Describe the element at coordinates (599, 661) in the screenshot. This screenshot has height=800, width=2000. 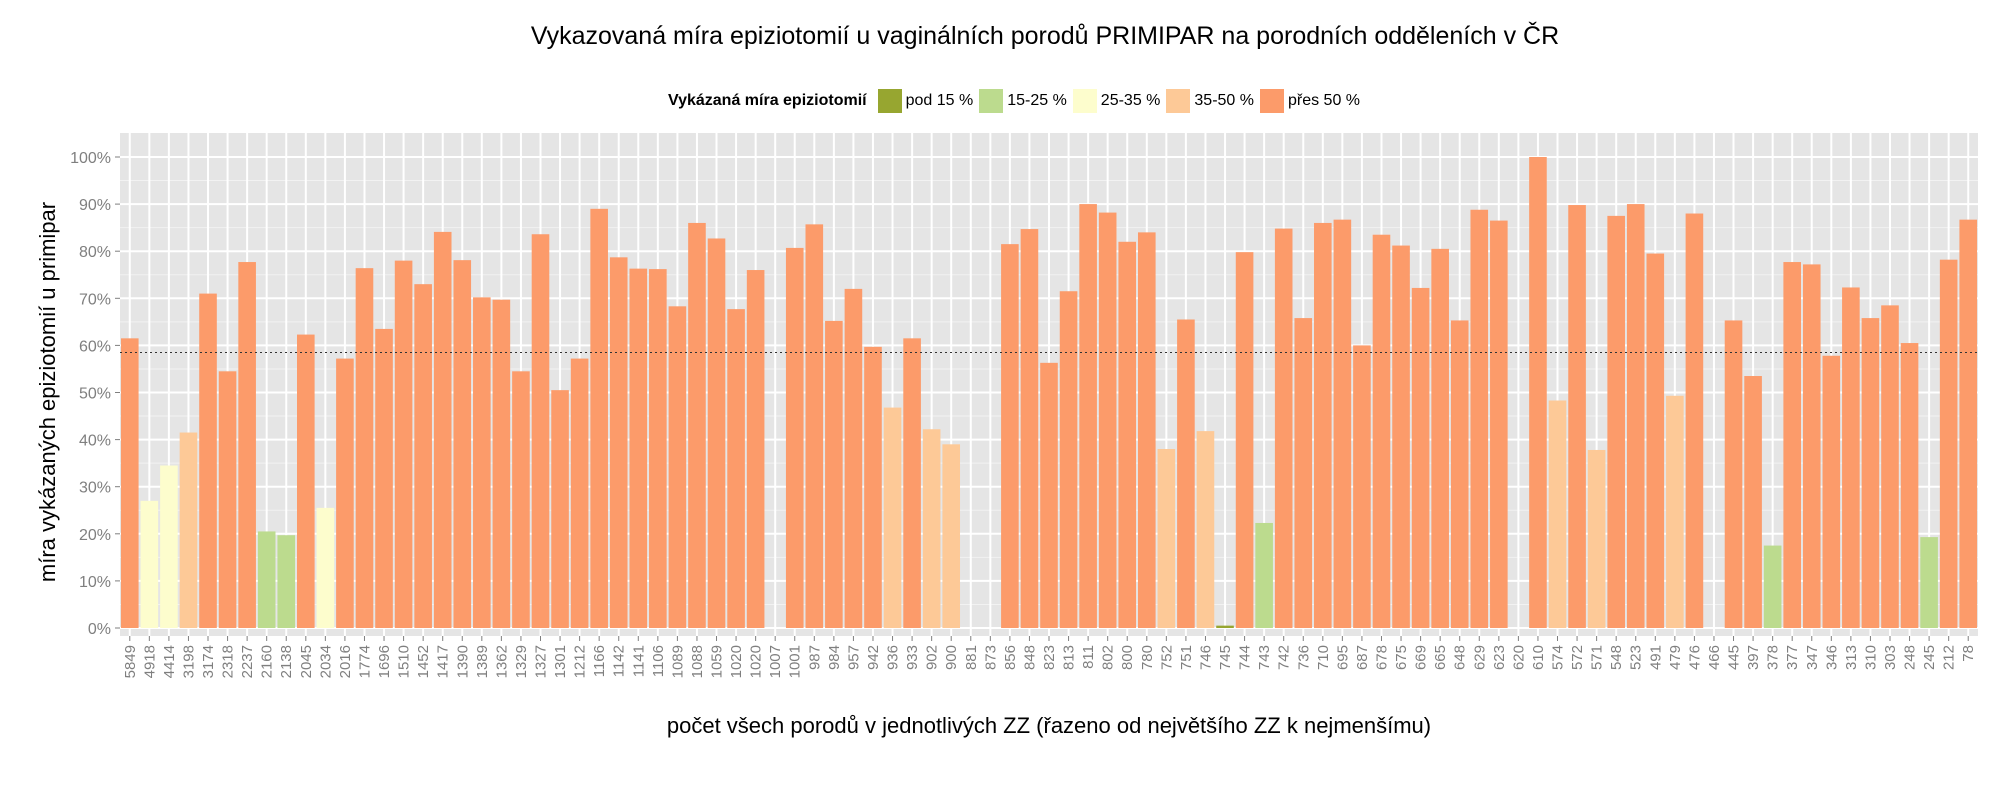
I see `x-tick-label: 1166` at that location.